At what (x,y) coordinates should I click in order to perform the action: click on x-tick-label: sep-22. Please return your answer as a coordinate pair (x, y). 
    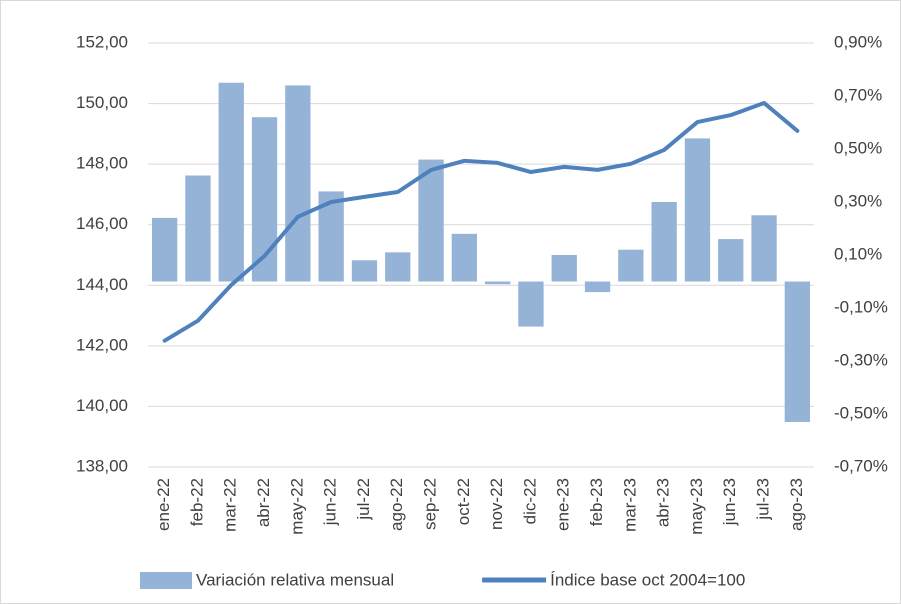
    Looking at the image, I should click on (430, 504).